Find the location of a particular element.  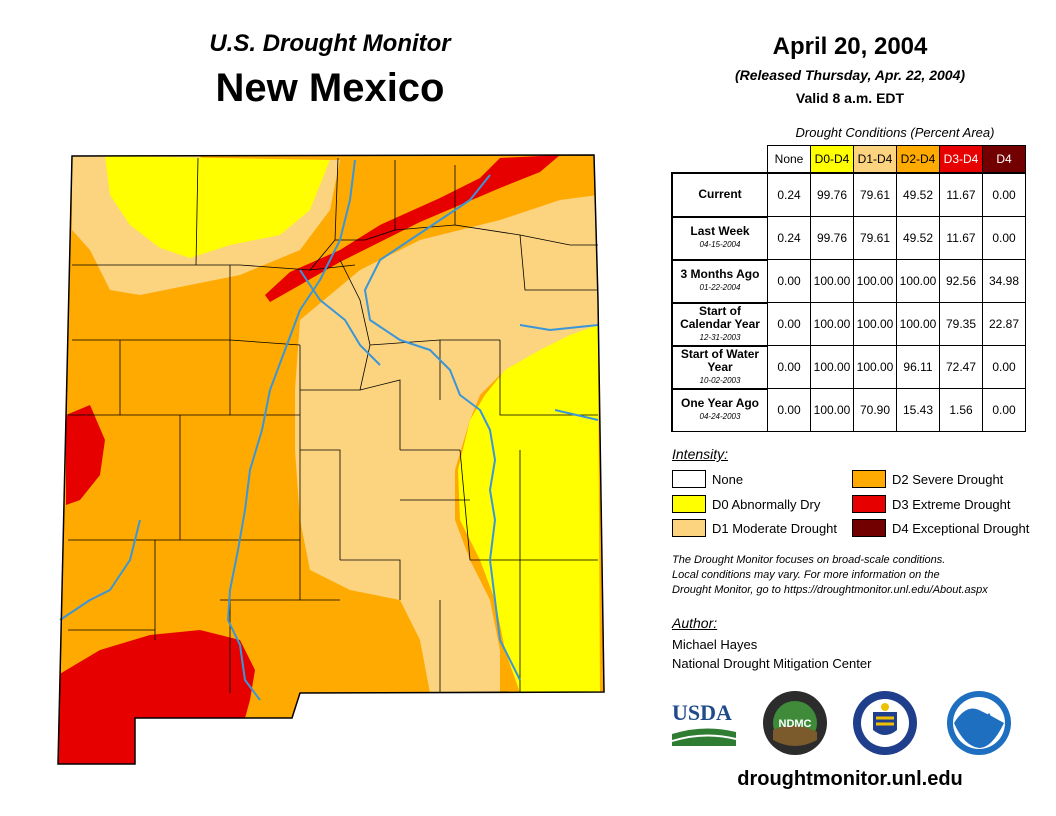

col-d2: D2-D4 is located at coordinates (918, 159).